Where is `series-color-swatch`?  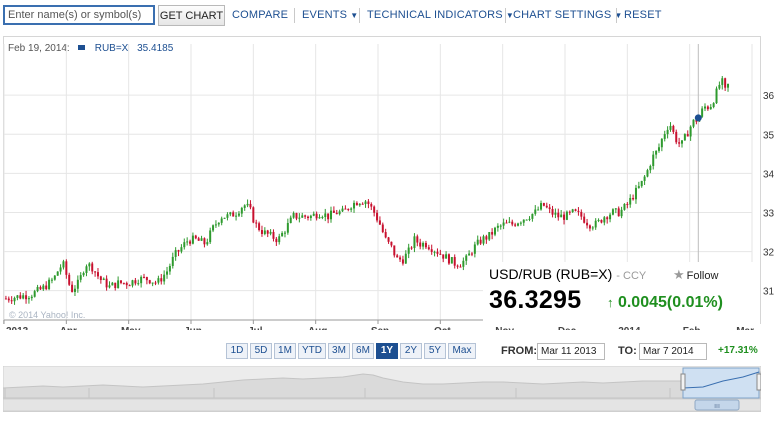
series-color-swatch is located at coordinates (81, 48).